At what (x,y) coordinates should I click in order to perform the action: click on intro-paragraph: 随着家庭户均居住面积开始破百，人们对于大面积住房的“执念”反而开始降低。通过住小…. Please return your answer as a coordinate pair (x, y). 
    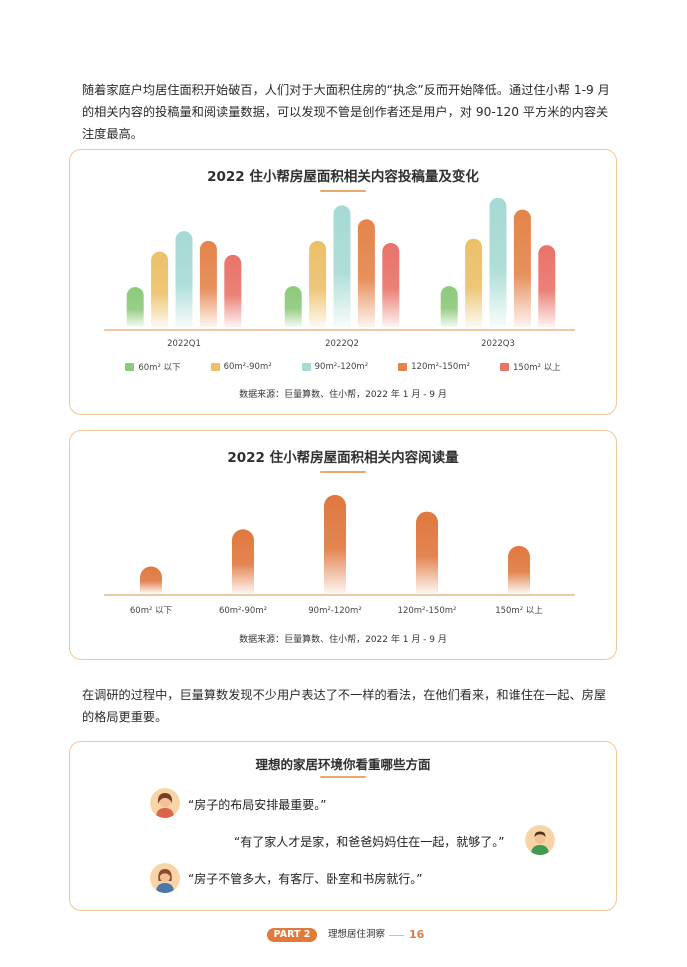
    Looking at the image, I should click on (346, 112).